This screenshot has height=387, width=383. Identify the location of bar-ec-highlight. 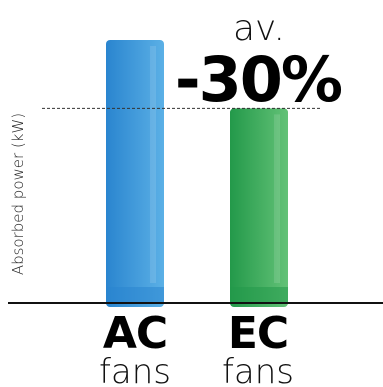
(277, 198).